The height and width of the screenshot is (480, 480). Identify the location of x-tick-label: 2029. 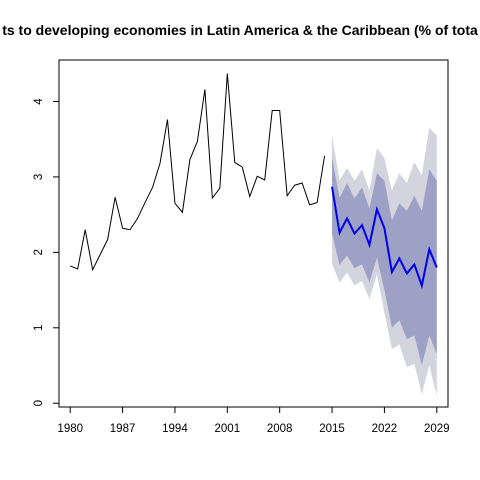
(437, 429).